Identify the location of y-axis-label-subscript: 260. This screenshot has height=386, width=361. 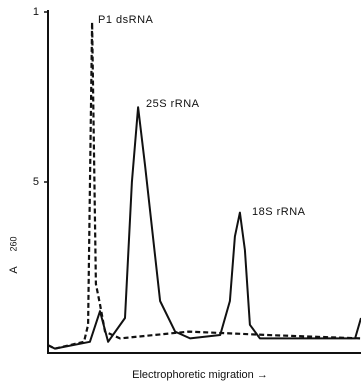
(13, 243).